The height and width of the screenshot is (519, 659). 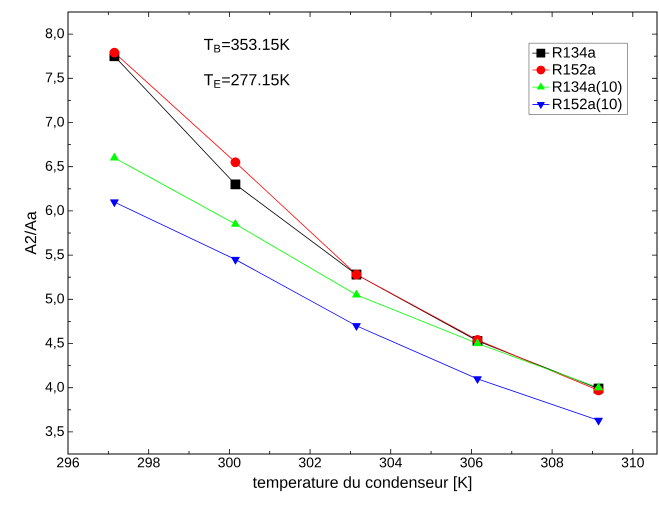 I want to click on x-axis-title: temperature du condenseur [K], so click(x=362, y=484).